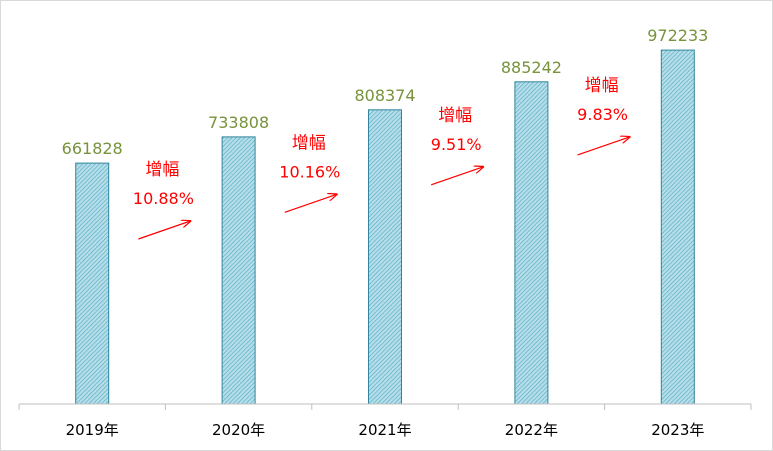 The width and height of the screenshot is (773, 451). What do you see at coordinates (677, 227) in the screenshot?
I see `bar-2023年` at bounding box center [677, 227].